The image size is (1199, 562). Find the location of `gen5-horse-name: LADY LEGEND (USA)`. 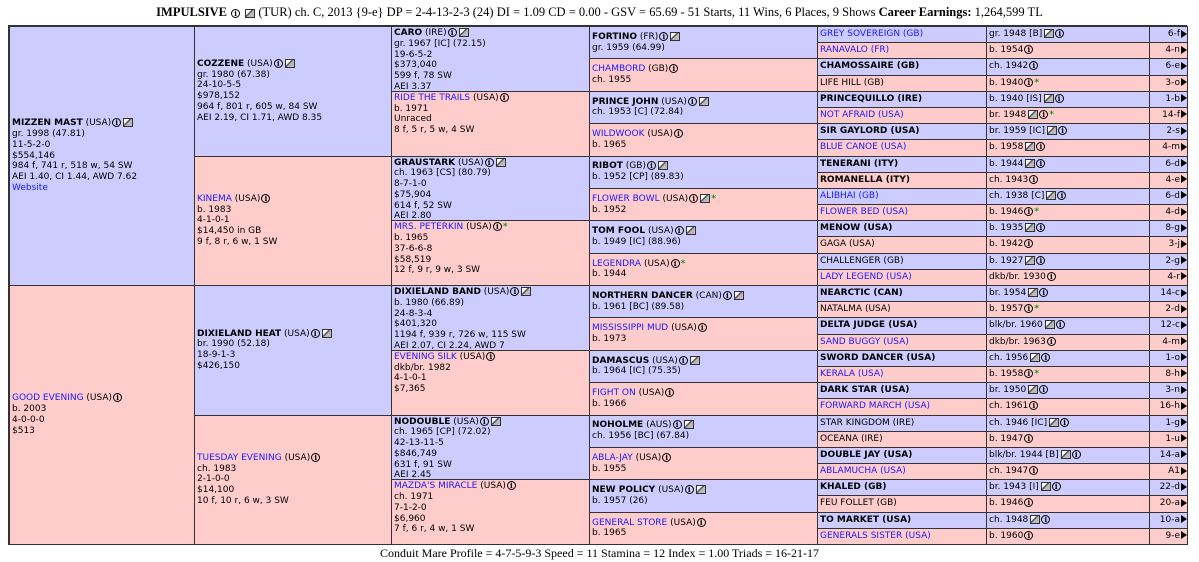

gen5-horse-name: LADY LEGEND (USA) is located at coordinates (866, 276).